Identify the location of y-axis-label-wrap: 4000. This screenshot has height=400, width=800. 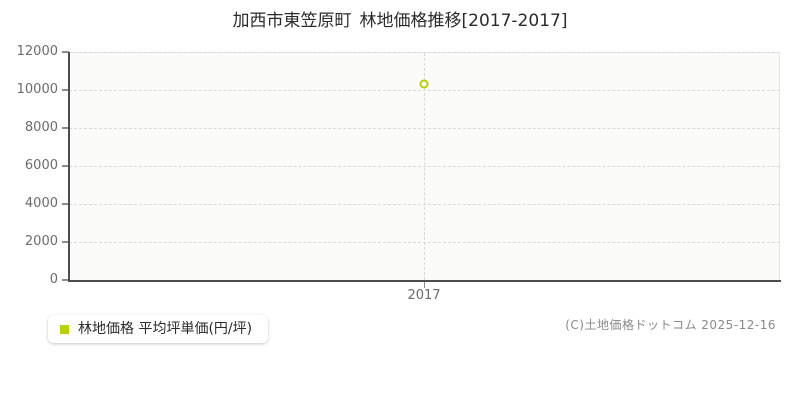
(29, 203).